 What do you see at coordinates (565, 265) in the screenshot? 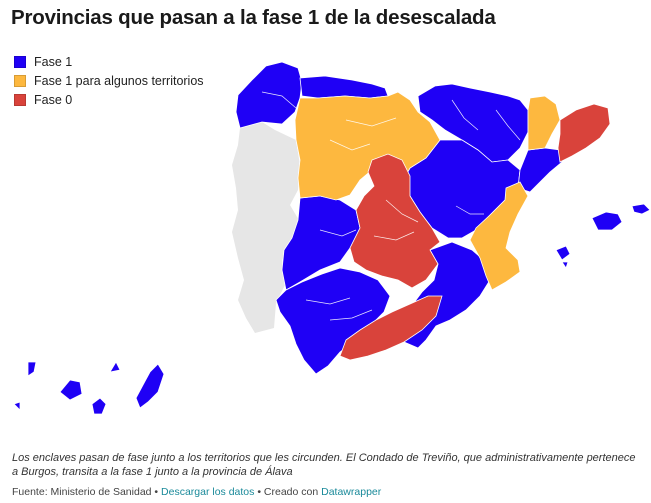
I see `region-formentera` at bounding box center [565, 265].